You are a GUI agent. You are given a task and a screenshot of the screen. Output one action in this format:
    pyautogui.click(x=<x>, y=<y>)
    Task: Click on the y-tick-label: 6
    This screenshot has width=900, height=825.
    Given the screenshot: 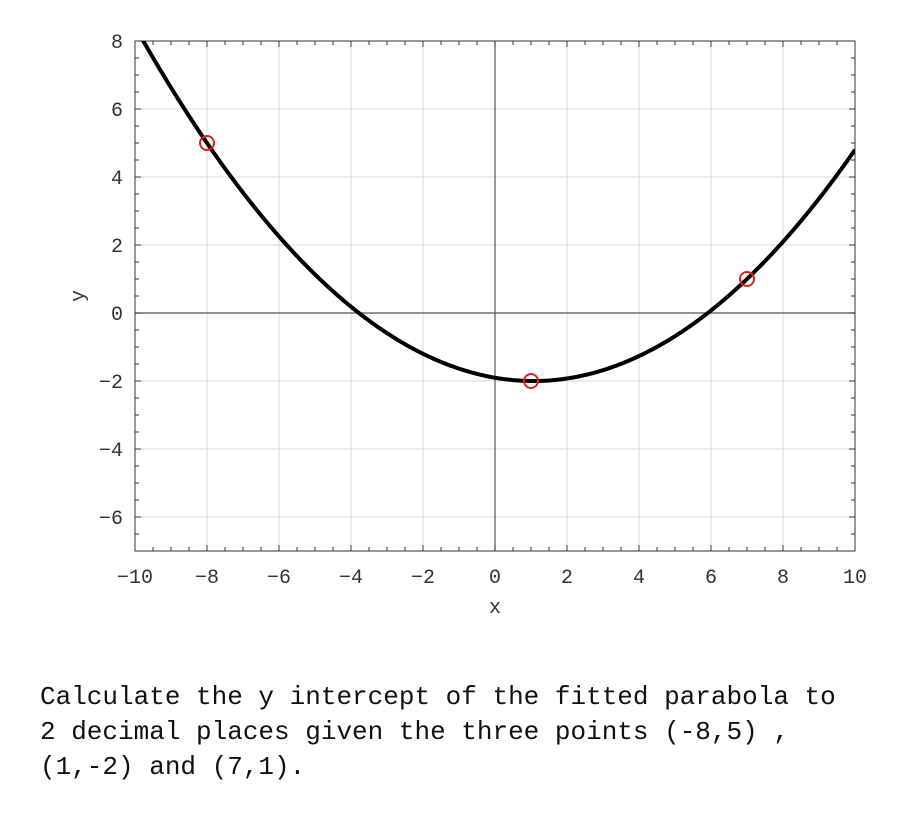 What is the action you would take?
    pyautogui.click(x=117, y=111)
    